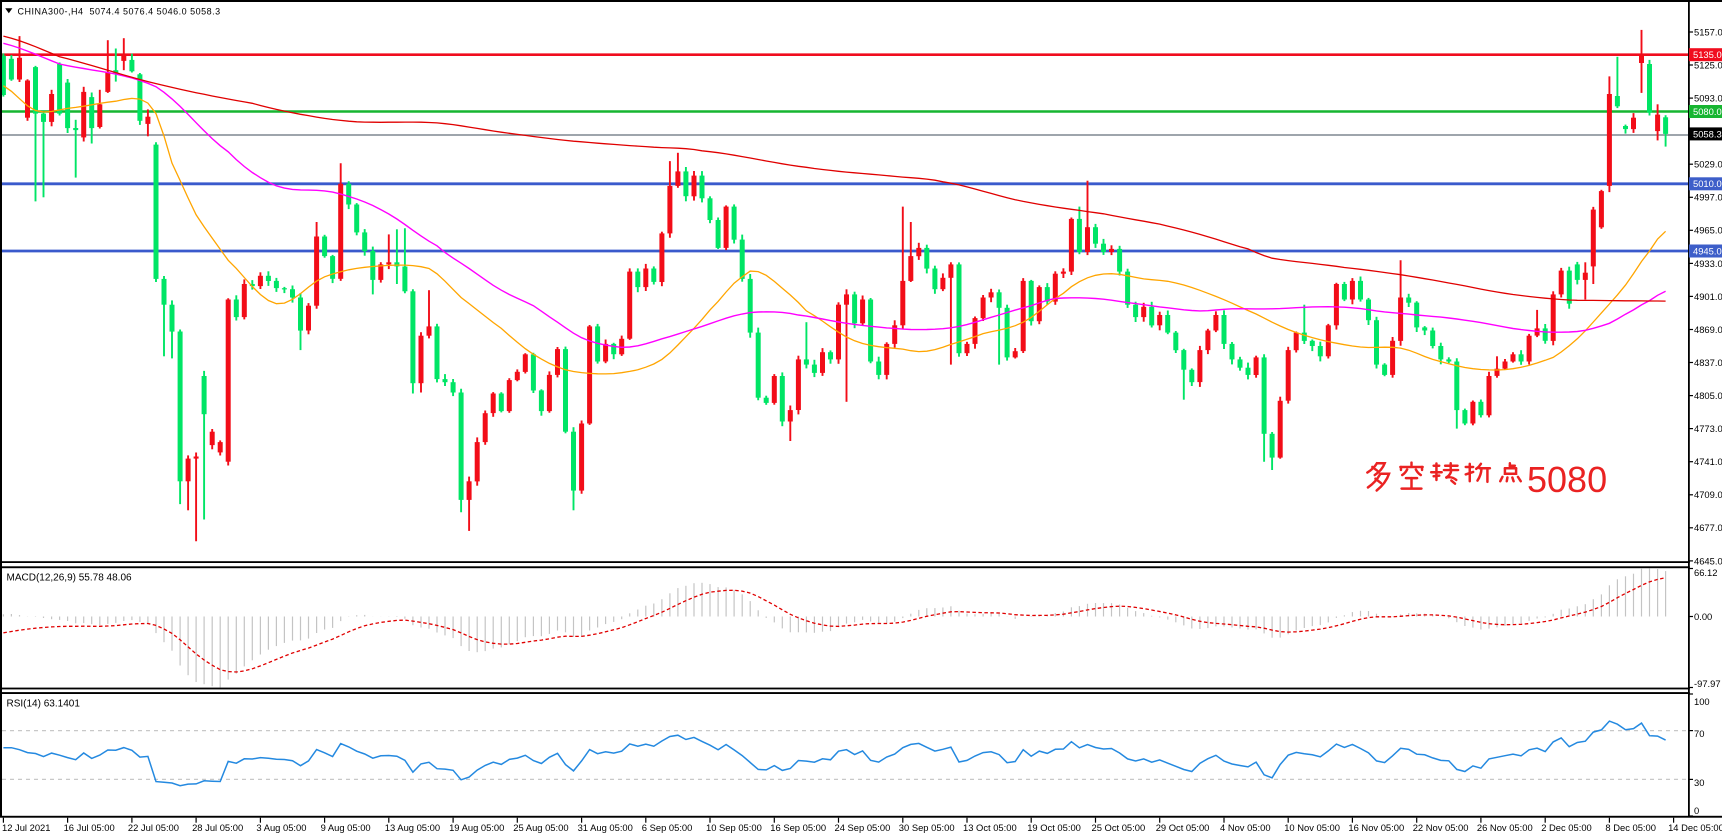 Image resolution: width=1722 pixels, height=838 pixels. Describe the element at coordinates (412, 827) in the screenshot. I see `svg-text: 13 Aug 05:00` at that location.